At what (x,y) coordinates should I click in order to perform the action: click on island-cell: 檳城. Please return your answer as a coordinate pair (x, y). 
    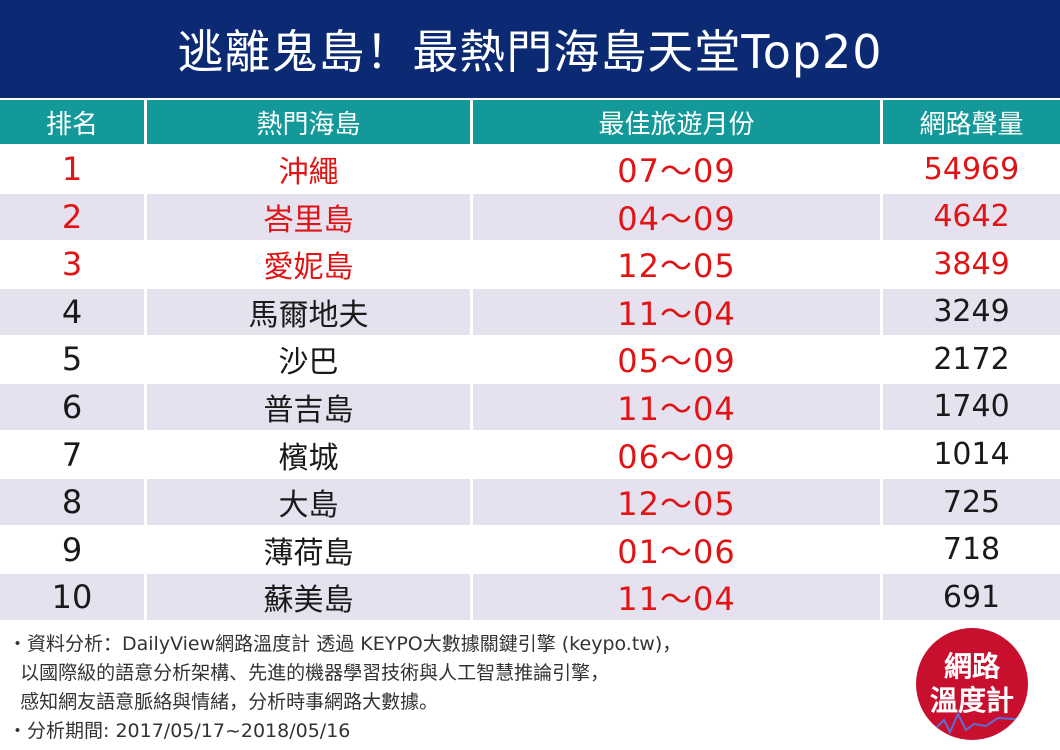
    Looking at the image, I should click on (310, 454).